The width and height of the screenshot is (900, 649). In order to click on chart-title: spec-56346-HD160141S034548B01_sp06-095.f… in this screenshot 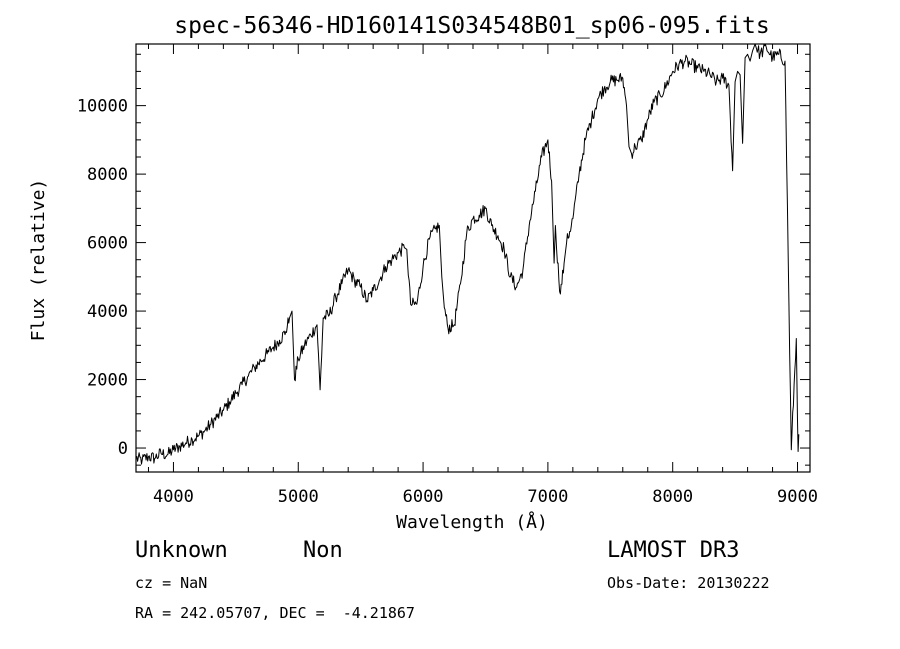, I will do `click(471, 26)`.